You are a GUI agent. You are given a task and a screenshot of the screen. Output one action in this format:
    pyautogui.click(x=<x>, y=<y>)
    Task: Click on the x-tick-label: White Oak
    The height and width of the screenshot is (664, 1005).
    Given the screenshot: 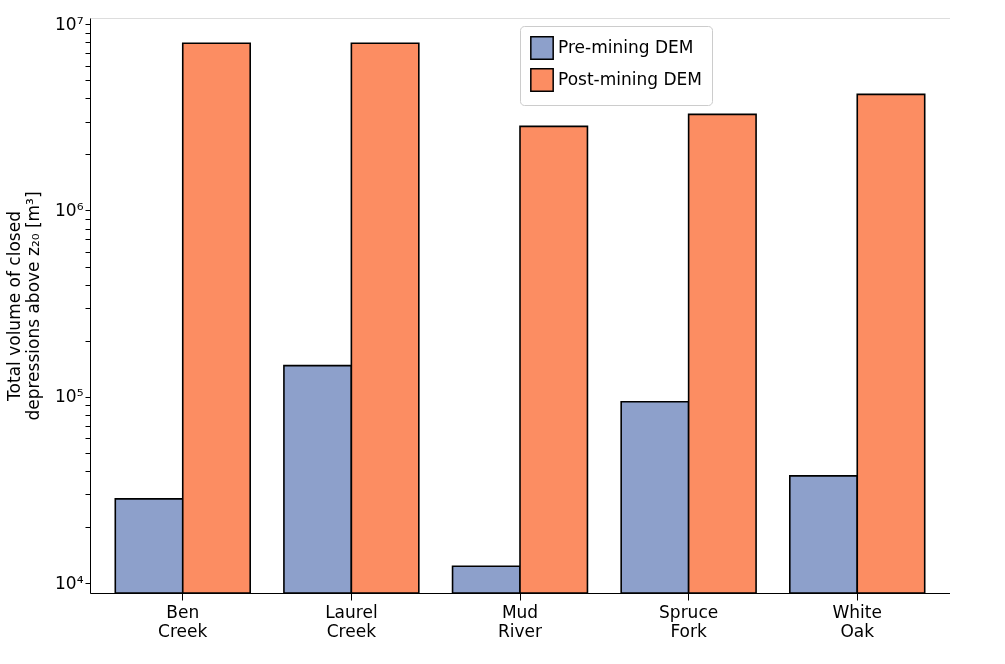 What is the action you would take?
    pyautogui.click(x=857, y=621)
    